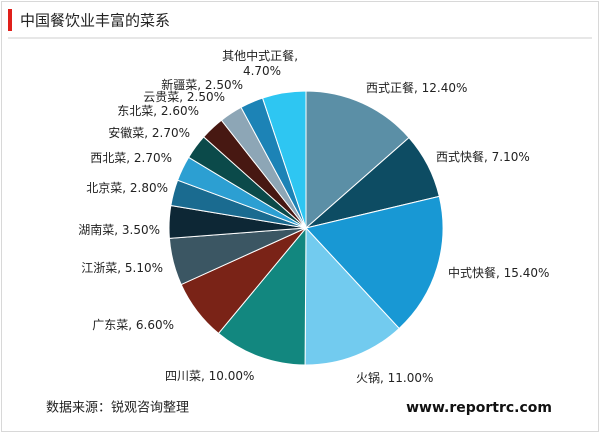  I want to click on label-category: 西式快餐, so click(460, 156).